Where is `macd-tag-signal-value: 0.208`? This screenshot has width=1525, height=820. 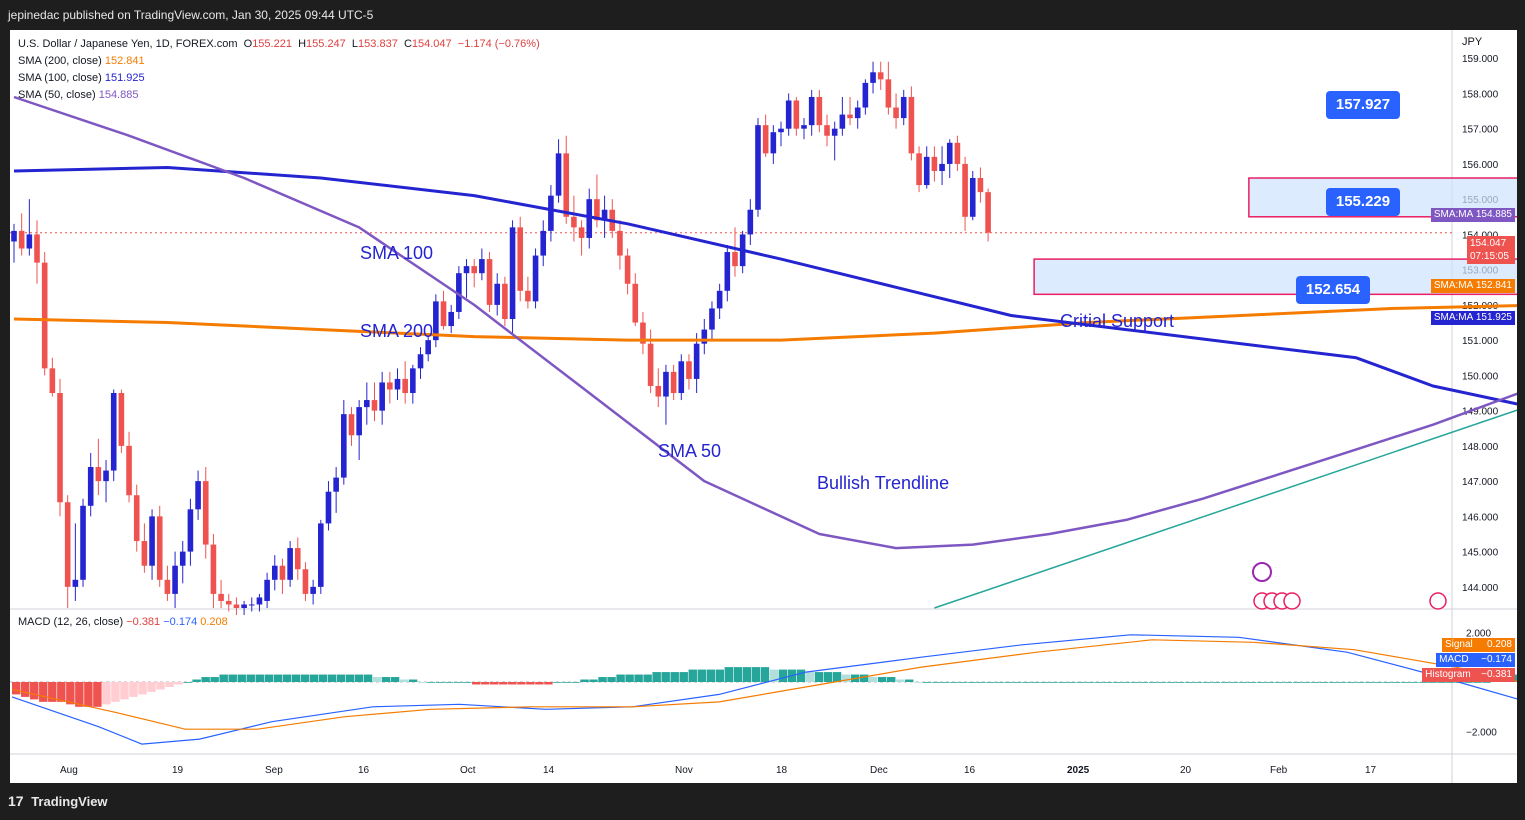 macd-tag-signal-value: 0.208 is located at coordinates (1499, 644).